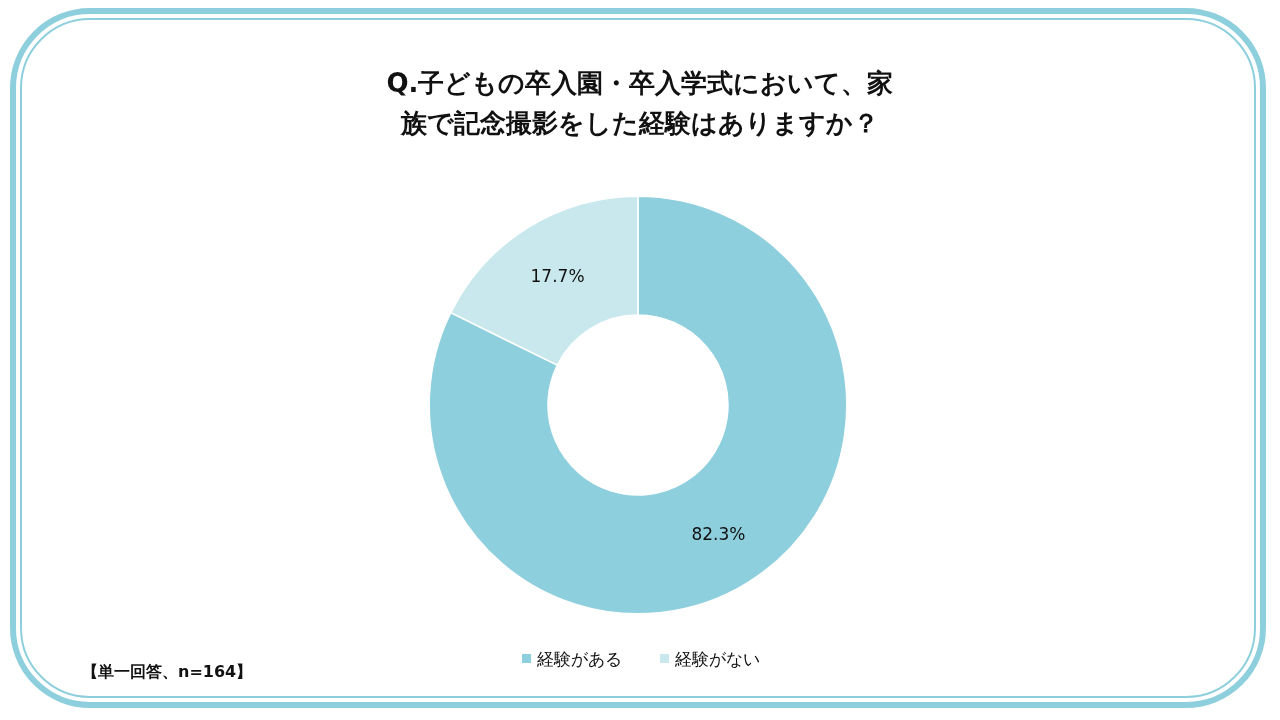 The height and width of the screenshot is (720, 1280). I want to click on data-label: 82.3%, so click(718, 534).